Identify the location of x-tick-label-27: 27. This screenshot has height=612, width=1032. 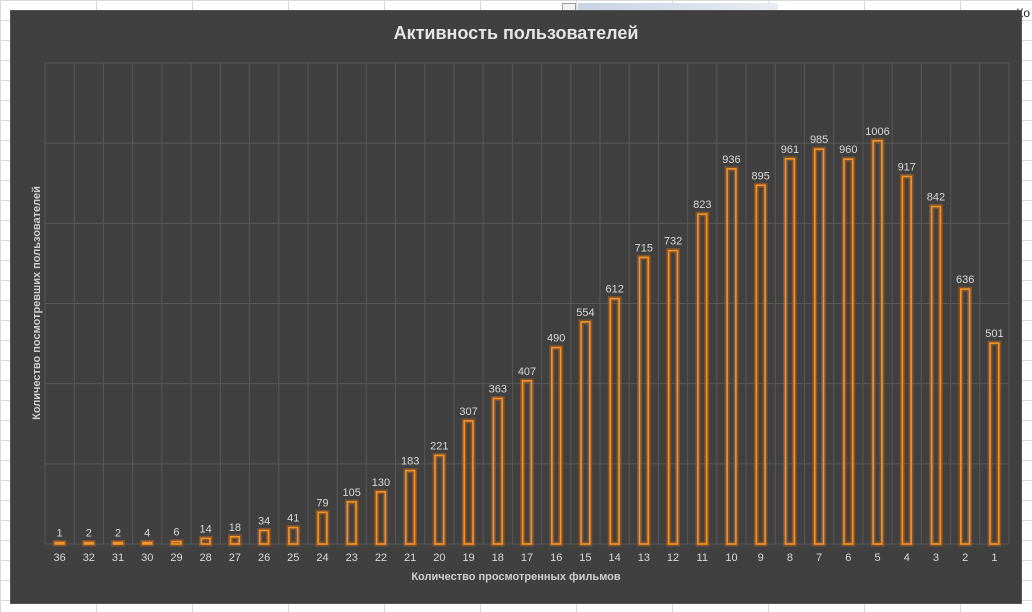
(235, 558).